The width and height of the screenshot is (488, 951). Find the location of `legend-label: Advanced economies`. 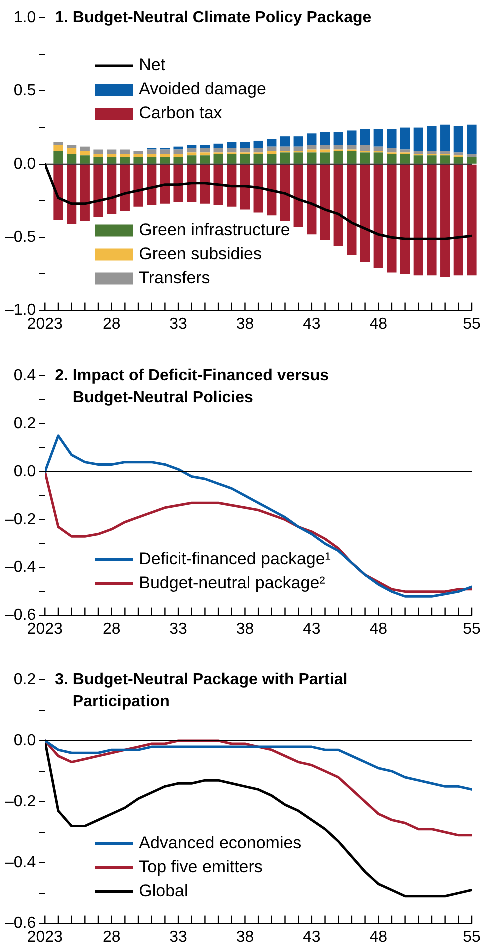

legend-label: Advanced economies is located at coordinates (220, 842).